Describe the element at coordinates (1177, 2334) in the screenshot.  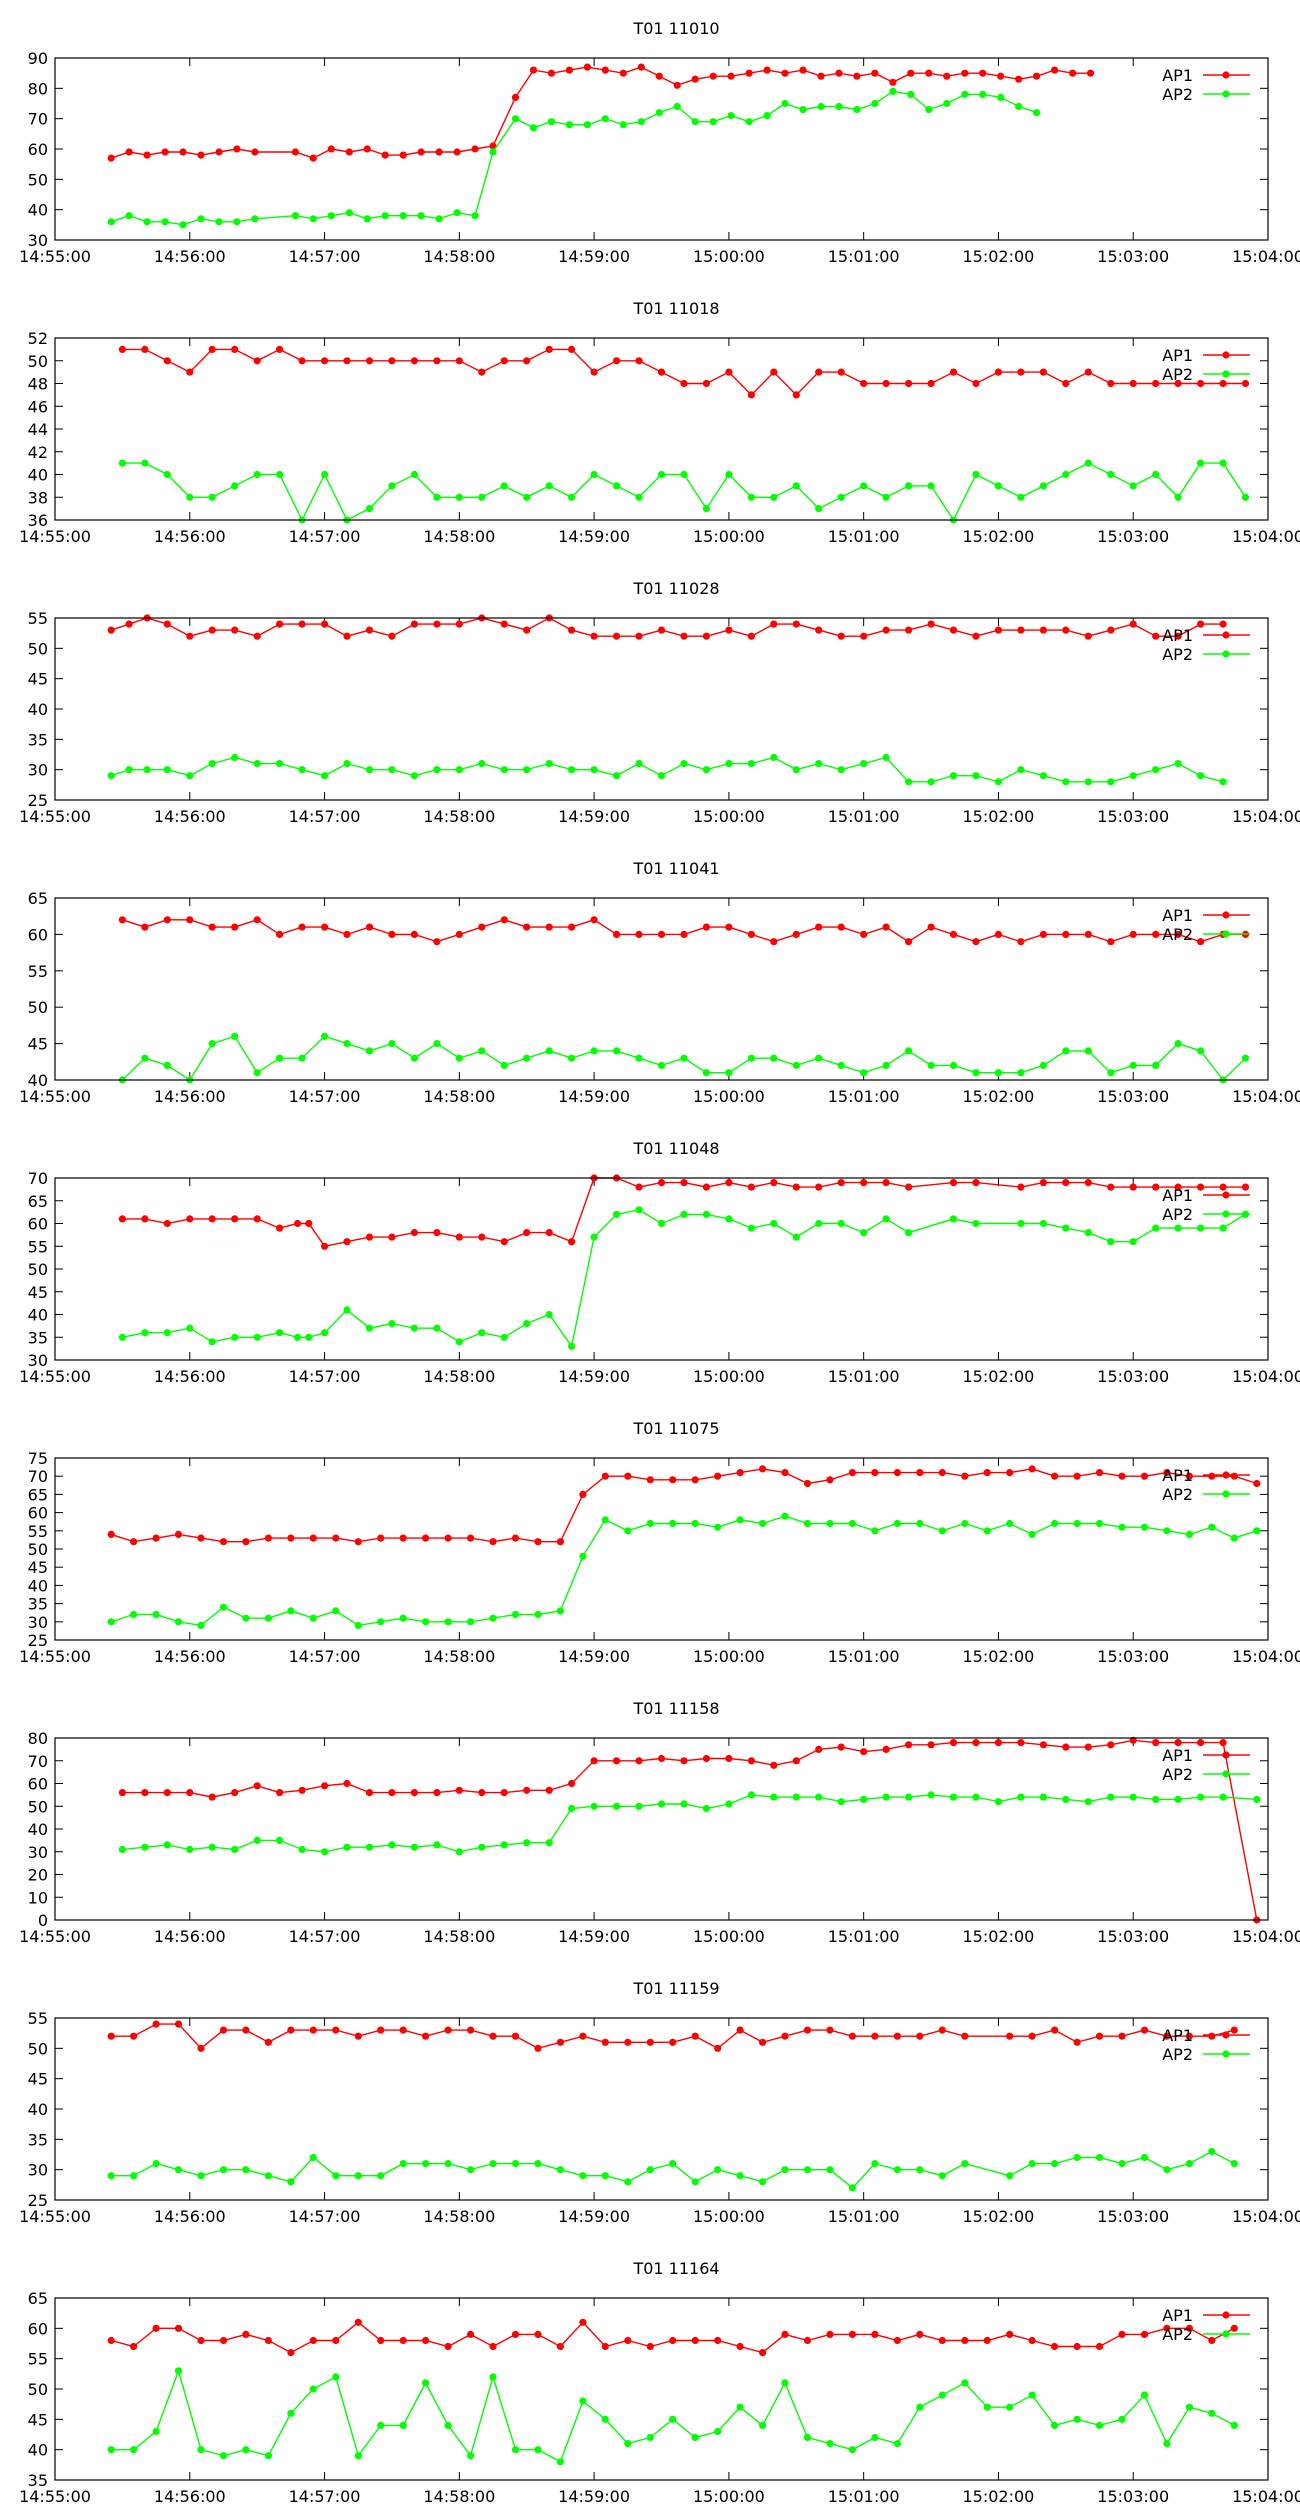
I see `legend-label-ap2: AP2` at that location.